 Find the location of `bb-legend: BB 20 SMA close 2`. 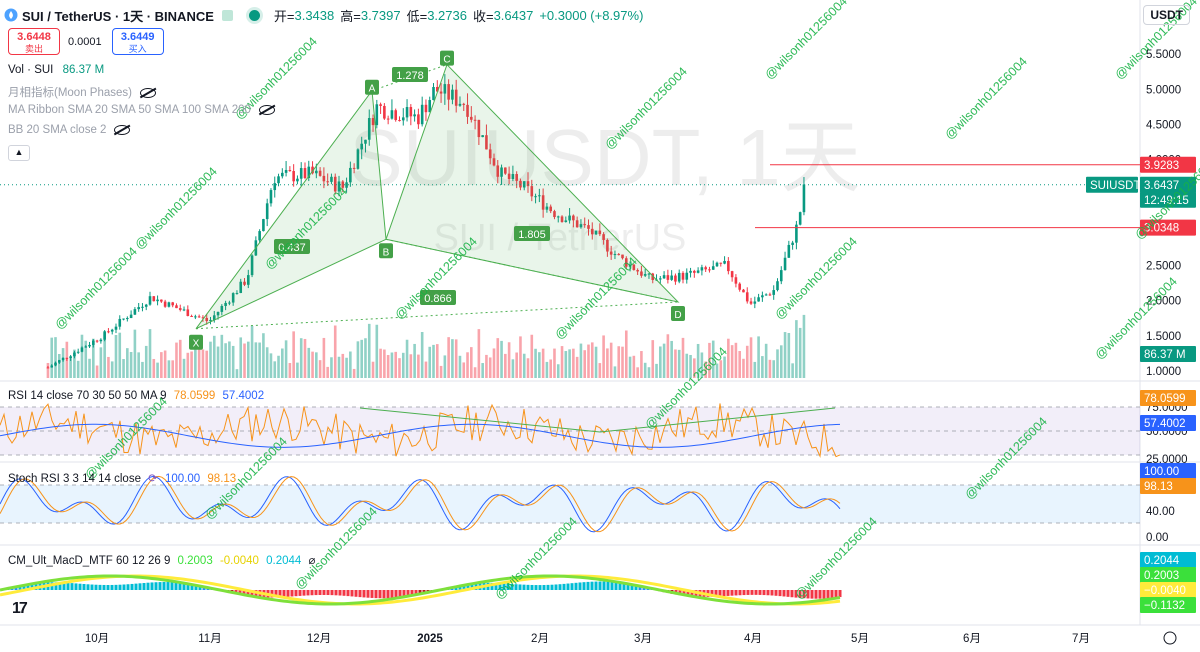

bb-legend: BB 20 SMA close 2 is located at coordinates (69, 130).